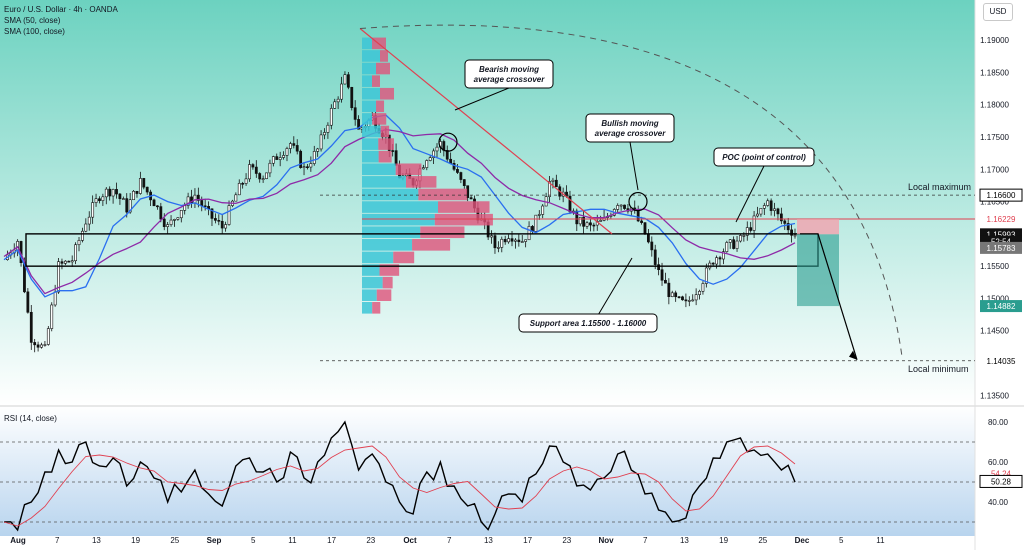 The width and height of the screenshot is (1024, 550). Describe the element at coordinates (34, 31) in the screenshot. I see `sma100-legend: SMA (100, close)` at that location.